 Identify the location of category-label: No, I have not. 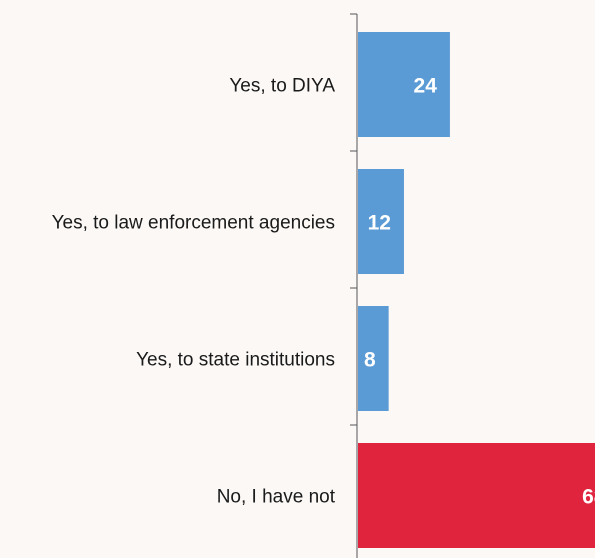
(276, 497).